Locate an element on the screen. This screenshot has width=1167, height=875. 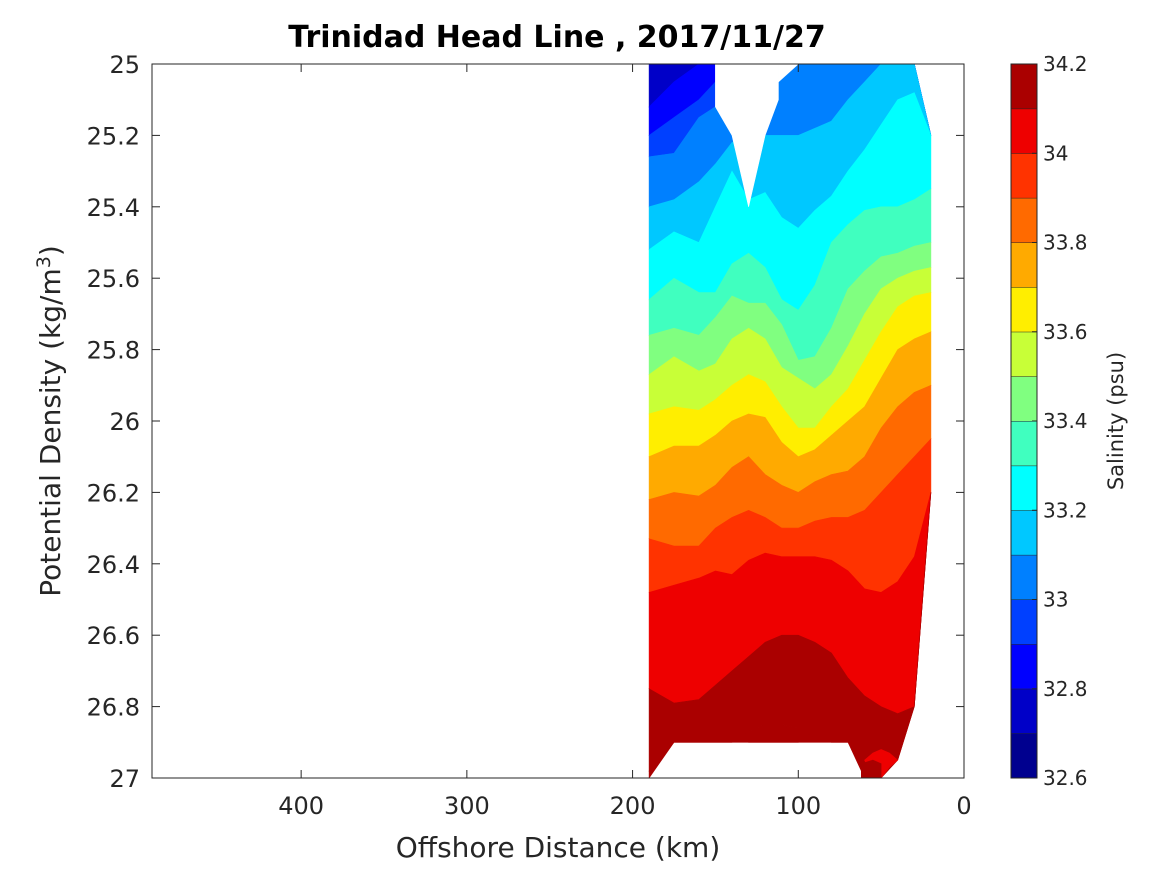
y-tick-label: 25.2 is located at coordinates (113, 136).